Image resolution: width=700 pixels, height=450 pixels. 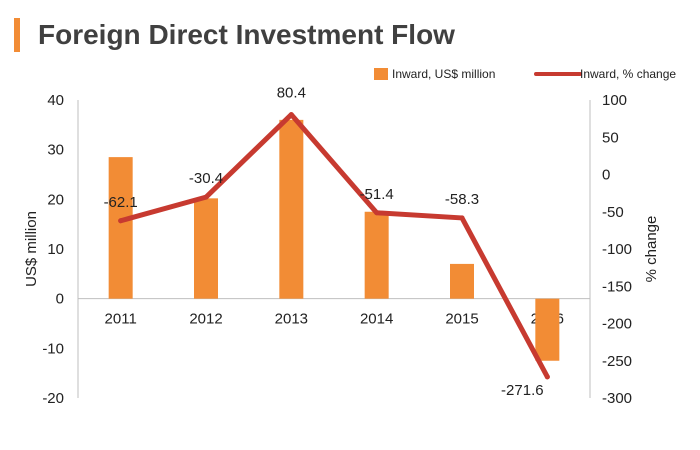 I want to click on right-tick-label: 50, so click(x=610, y=137).